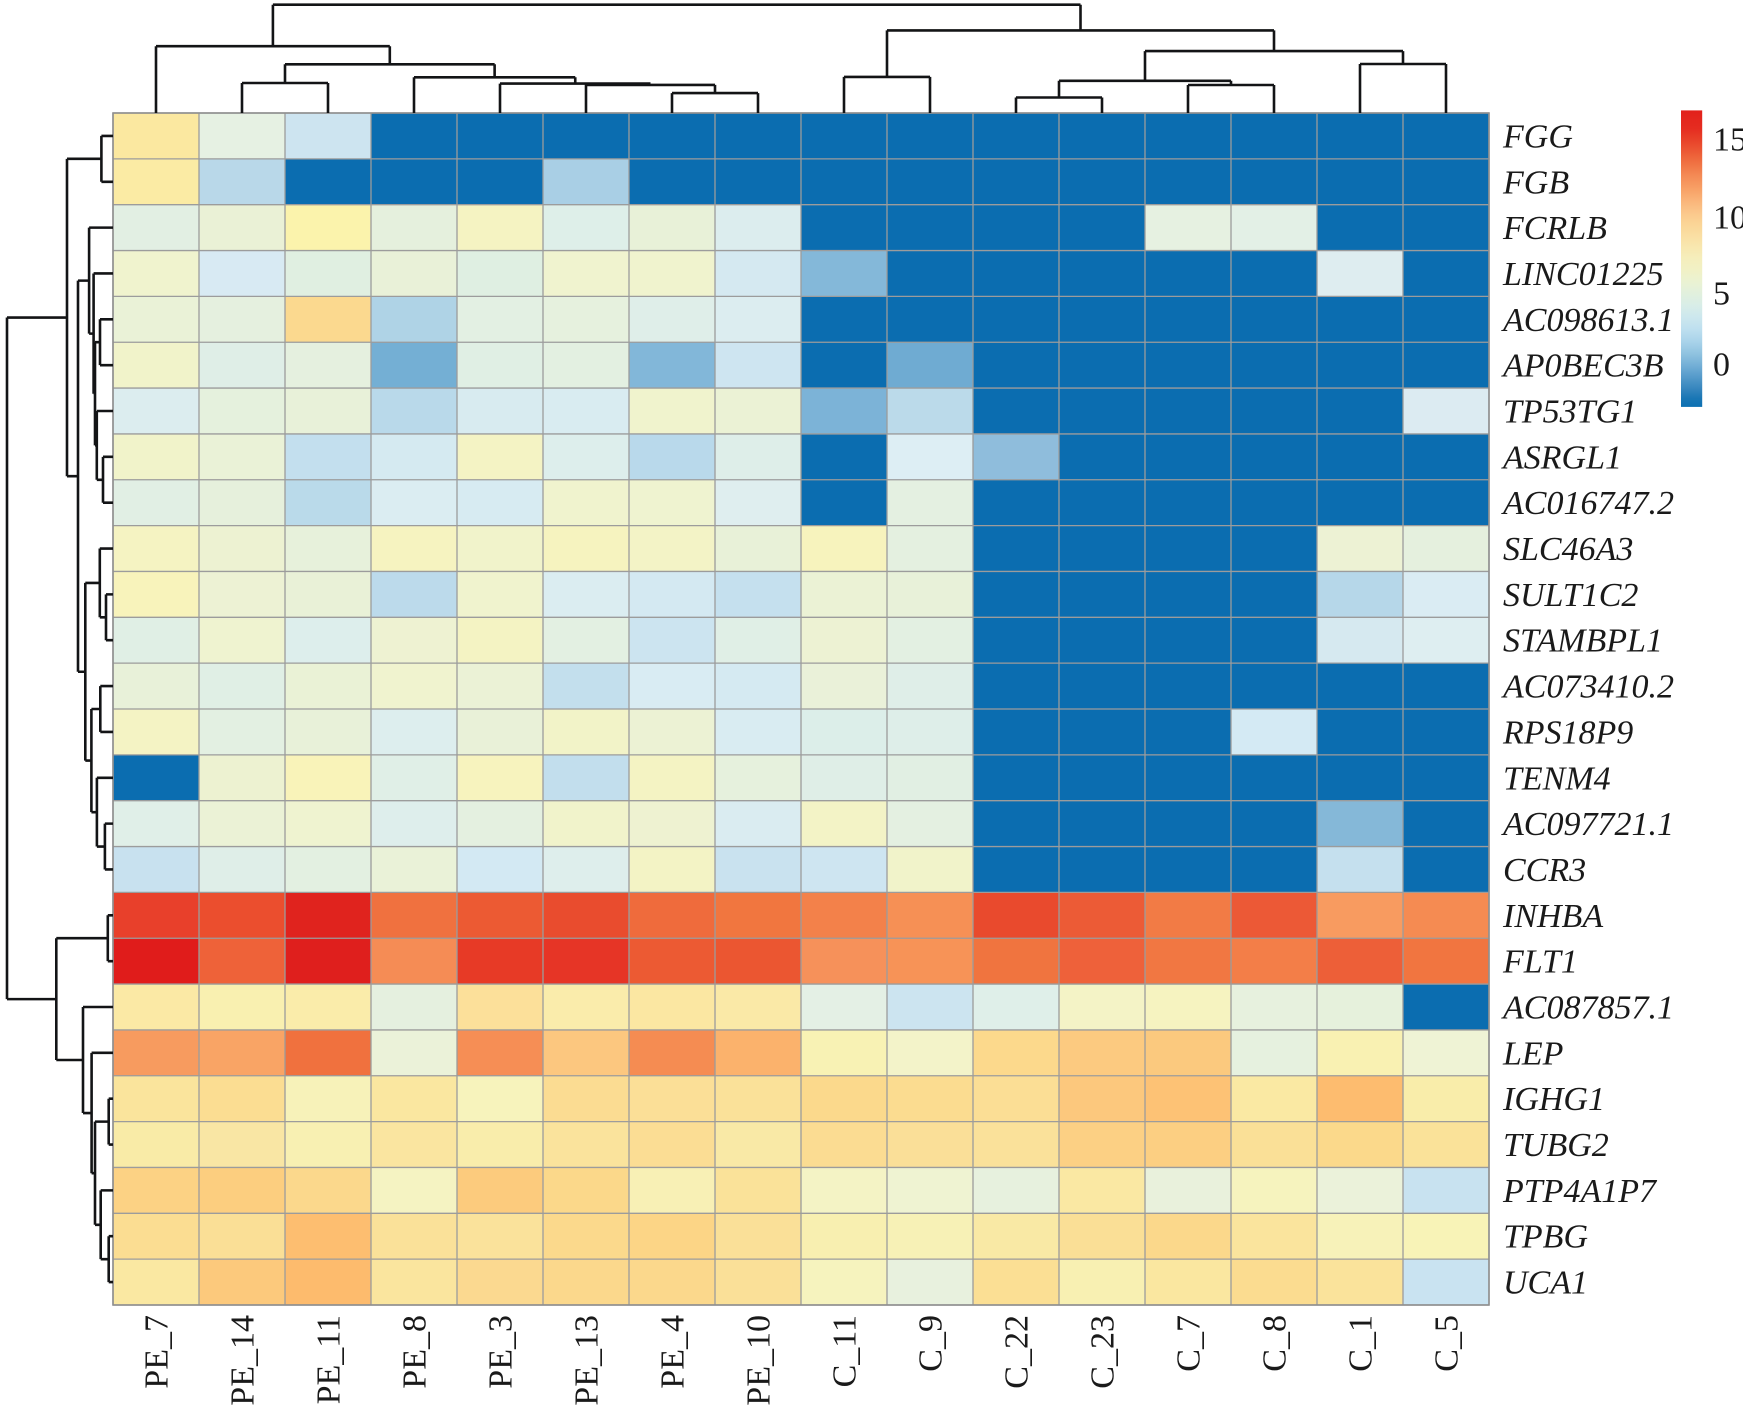 The image size is (1743, 1412). Describe the element at coordinates (1545, 1283) in the screenshot. I see `svg-text: UCA1` at that location.